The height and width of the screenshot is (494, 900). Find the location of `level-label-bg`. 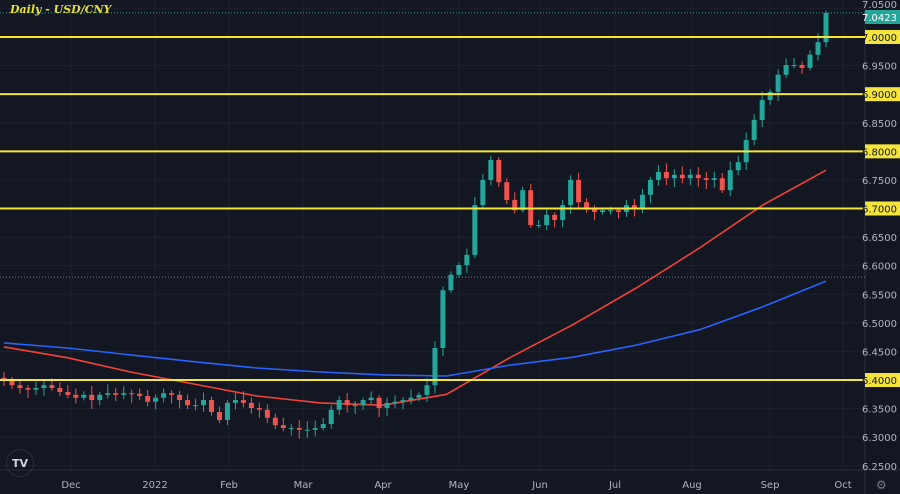

level-label-bg is located at coordinates (882, 151).